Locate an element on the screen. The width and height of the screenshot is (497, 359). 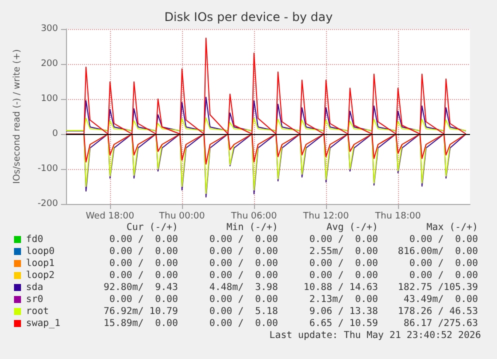
text: 182.75 /105.39 is located at coordinates (438, 288).